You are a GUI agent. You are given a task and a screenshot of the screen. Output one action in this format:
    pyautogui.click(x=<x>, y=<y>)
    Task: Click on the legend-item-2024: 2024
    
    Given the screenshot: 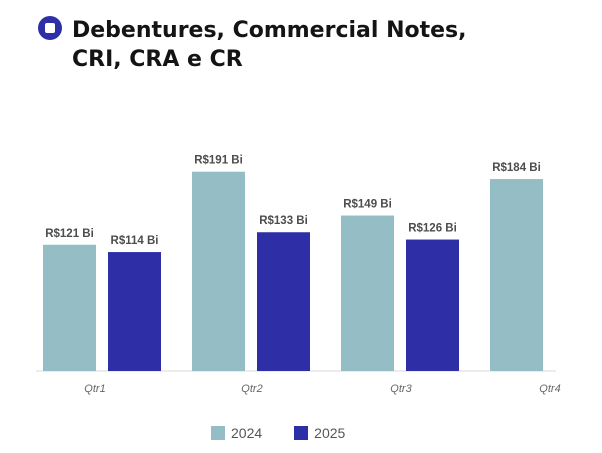 What is the action you would take?
    pyautogui.click(x=236, y=433)
    